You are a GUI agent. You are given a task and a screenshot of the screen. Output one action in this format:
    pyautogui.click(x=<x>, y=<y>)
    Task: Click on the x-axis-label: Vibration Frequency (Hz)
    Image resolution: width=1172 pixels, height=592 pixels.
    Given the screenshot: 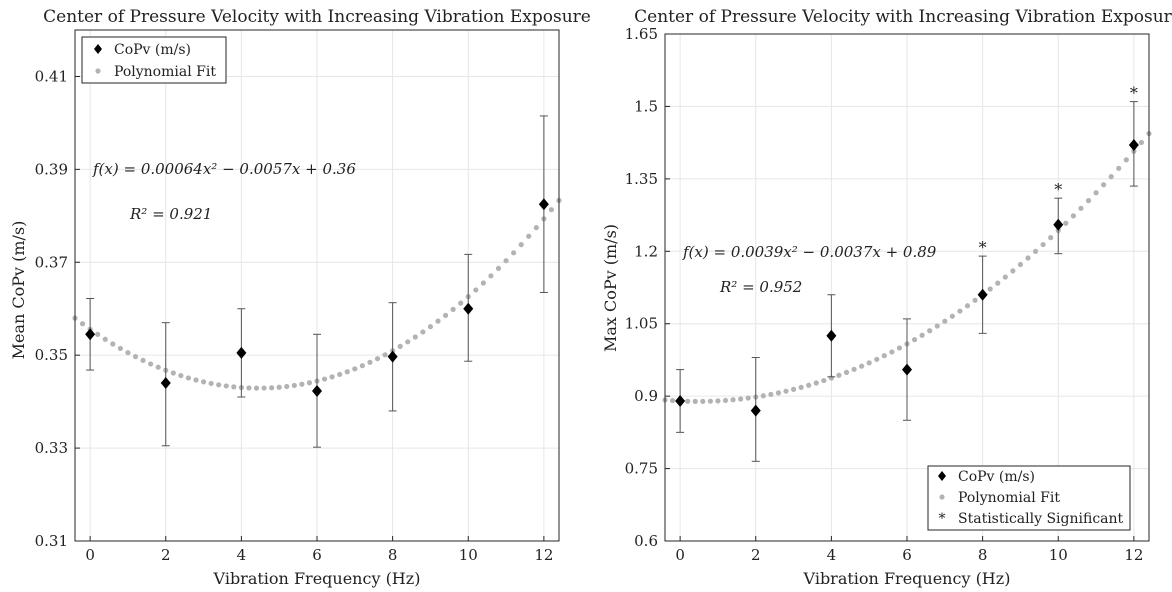 What is the action you would take?
    pyautogui.click(x=317, y=578)
    